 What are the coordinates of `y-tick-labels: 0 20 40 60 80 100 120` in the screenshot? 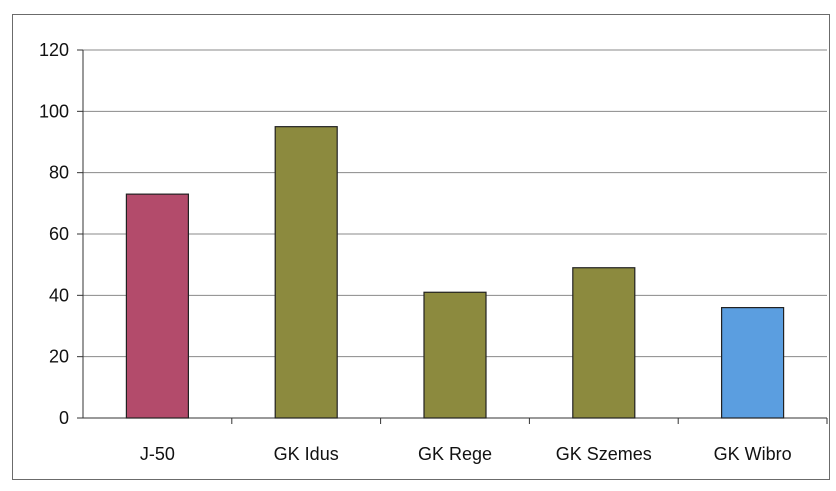 It's located at (54, 234).